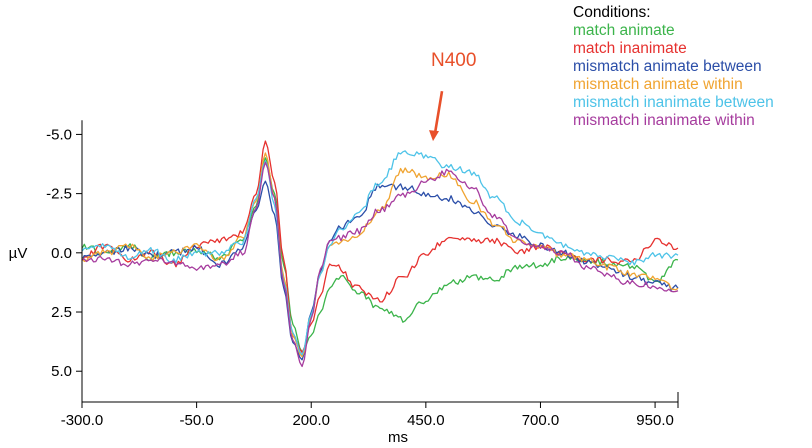  What do you see at coordinates (59, 194) in the screenshot?
I see `y-tick-label: -2.5` at bounding box center [59, 194].